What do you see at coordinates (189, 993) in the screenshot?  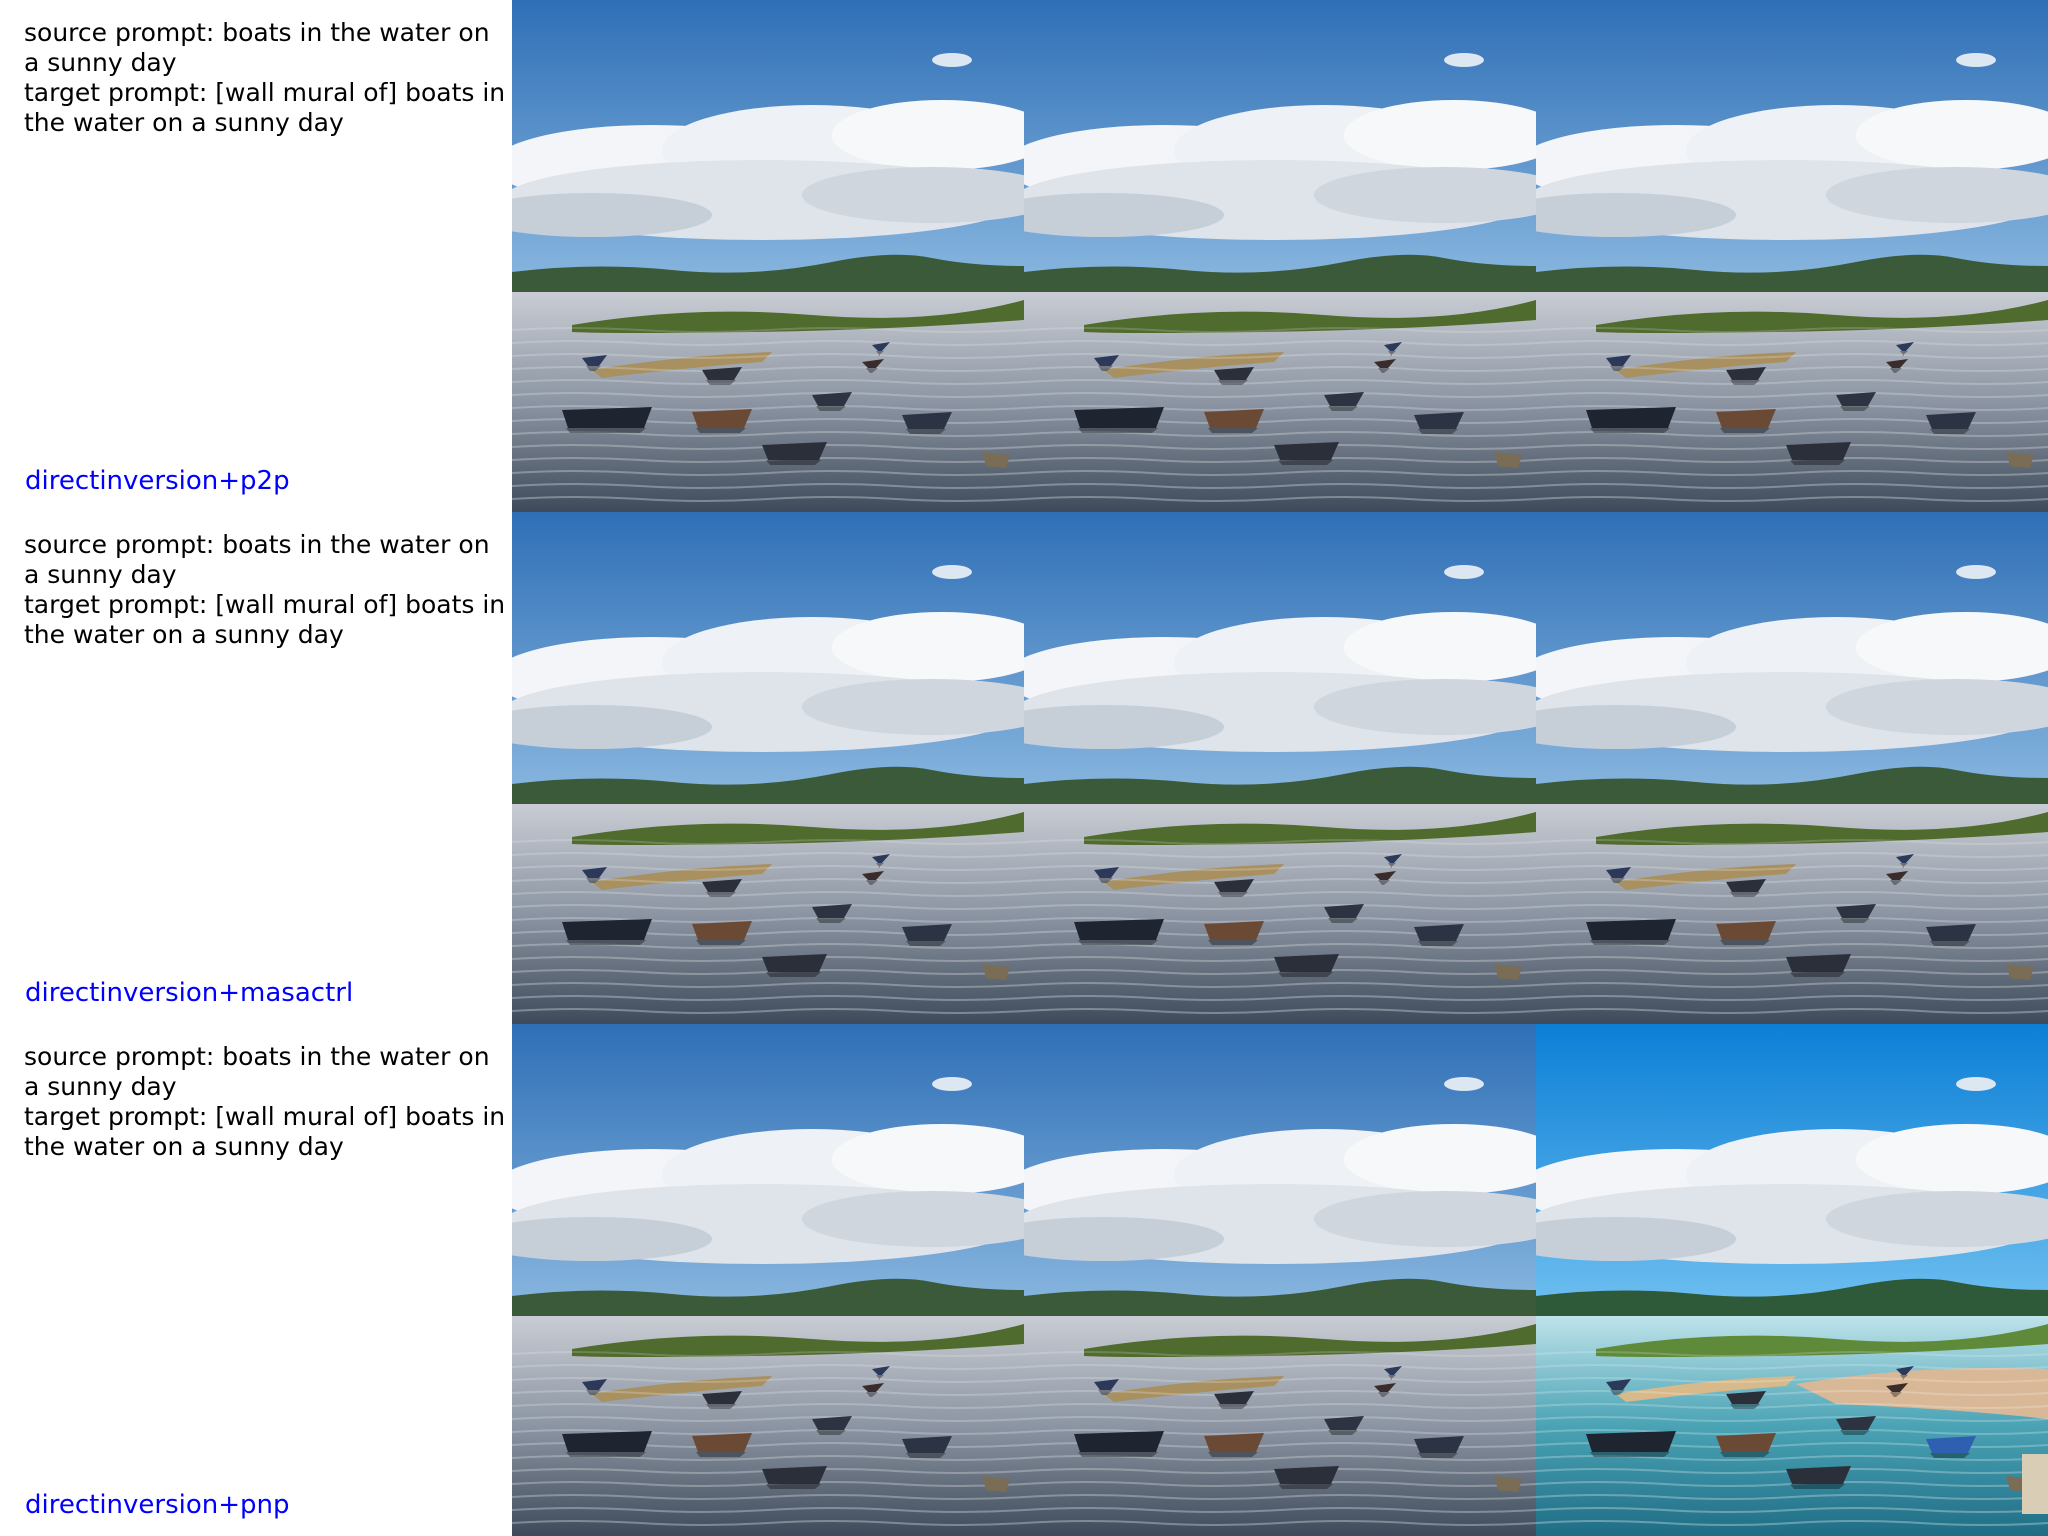 I see `method-label: directinversion+masactrl` at bounding box center [189, 993].